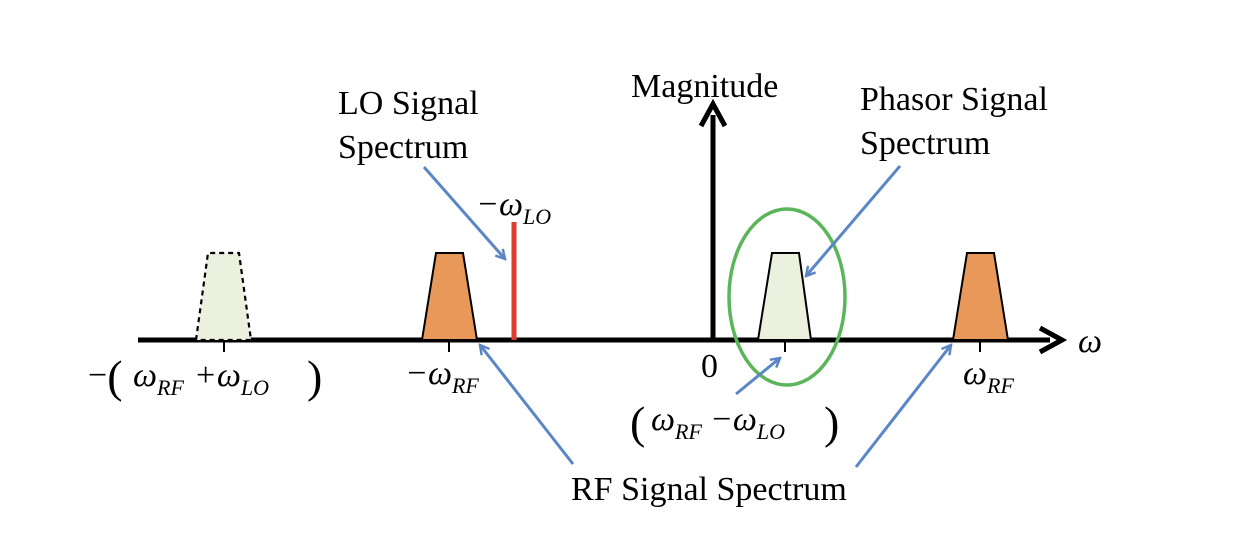 The image size is (1258, 540). I want to click on y-axis-arrowhead, so click(713, 113).